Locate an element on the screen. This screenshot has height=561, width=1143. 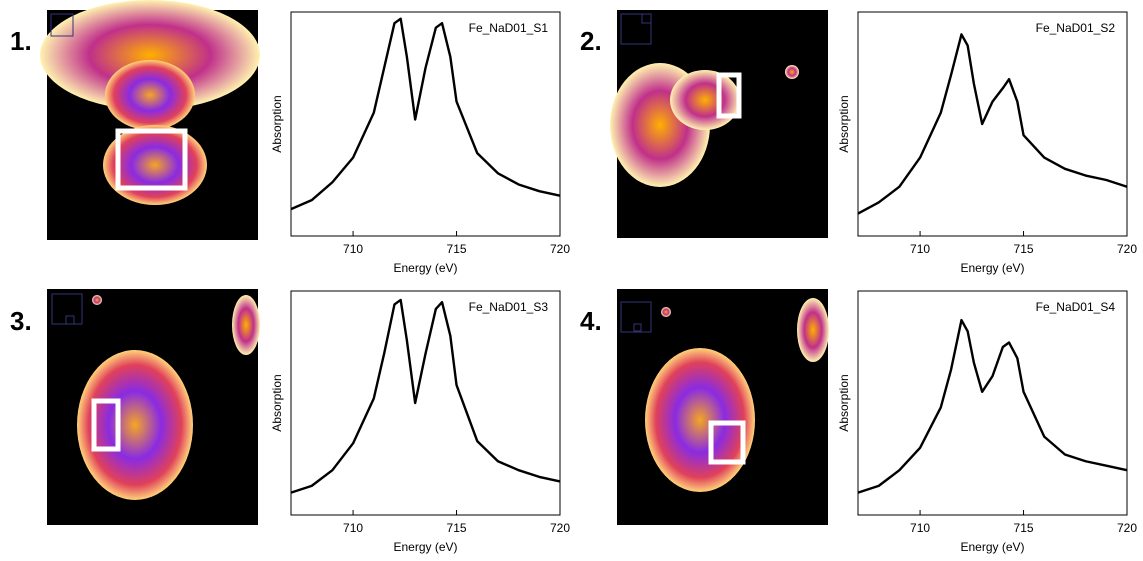
panel-label: 1. is located at coordinates (21, 41).